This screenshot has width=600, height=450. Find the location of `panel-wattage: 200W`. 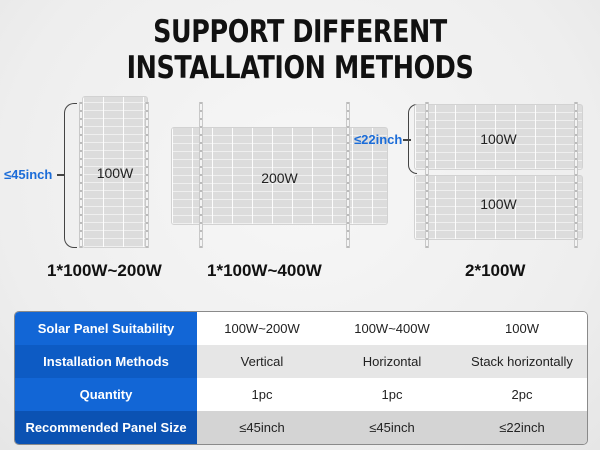

panel-wattage: 200W is located at coordinates (279, 178).